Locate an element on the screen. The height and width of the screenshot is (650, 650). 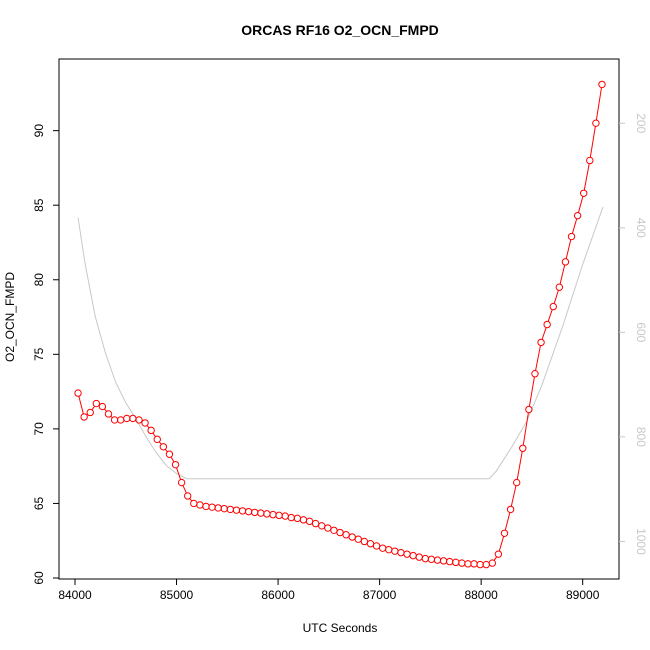
y2-tick-label: 800 is located at coordinates (641, 437).